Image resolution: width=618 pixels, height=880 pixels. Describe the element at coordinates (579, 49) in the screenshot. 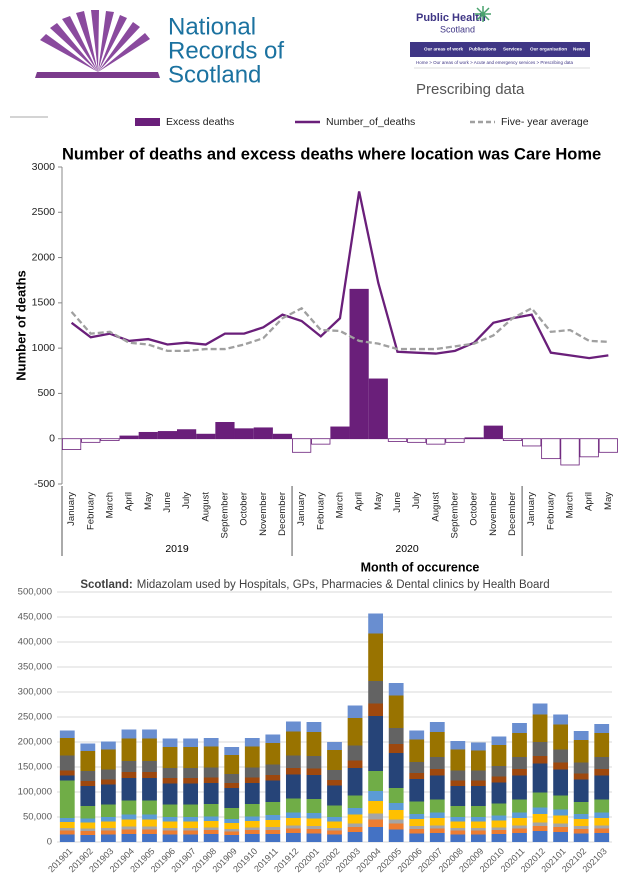

I see `nav-link: News` at that location.